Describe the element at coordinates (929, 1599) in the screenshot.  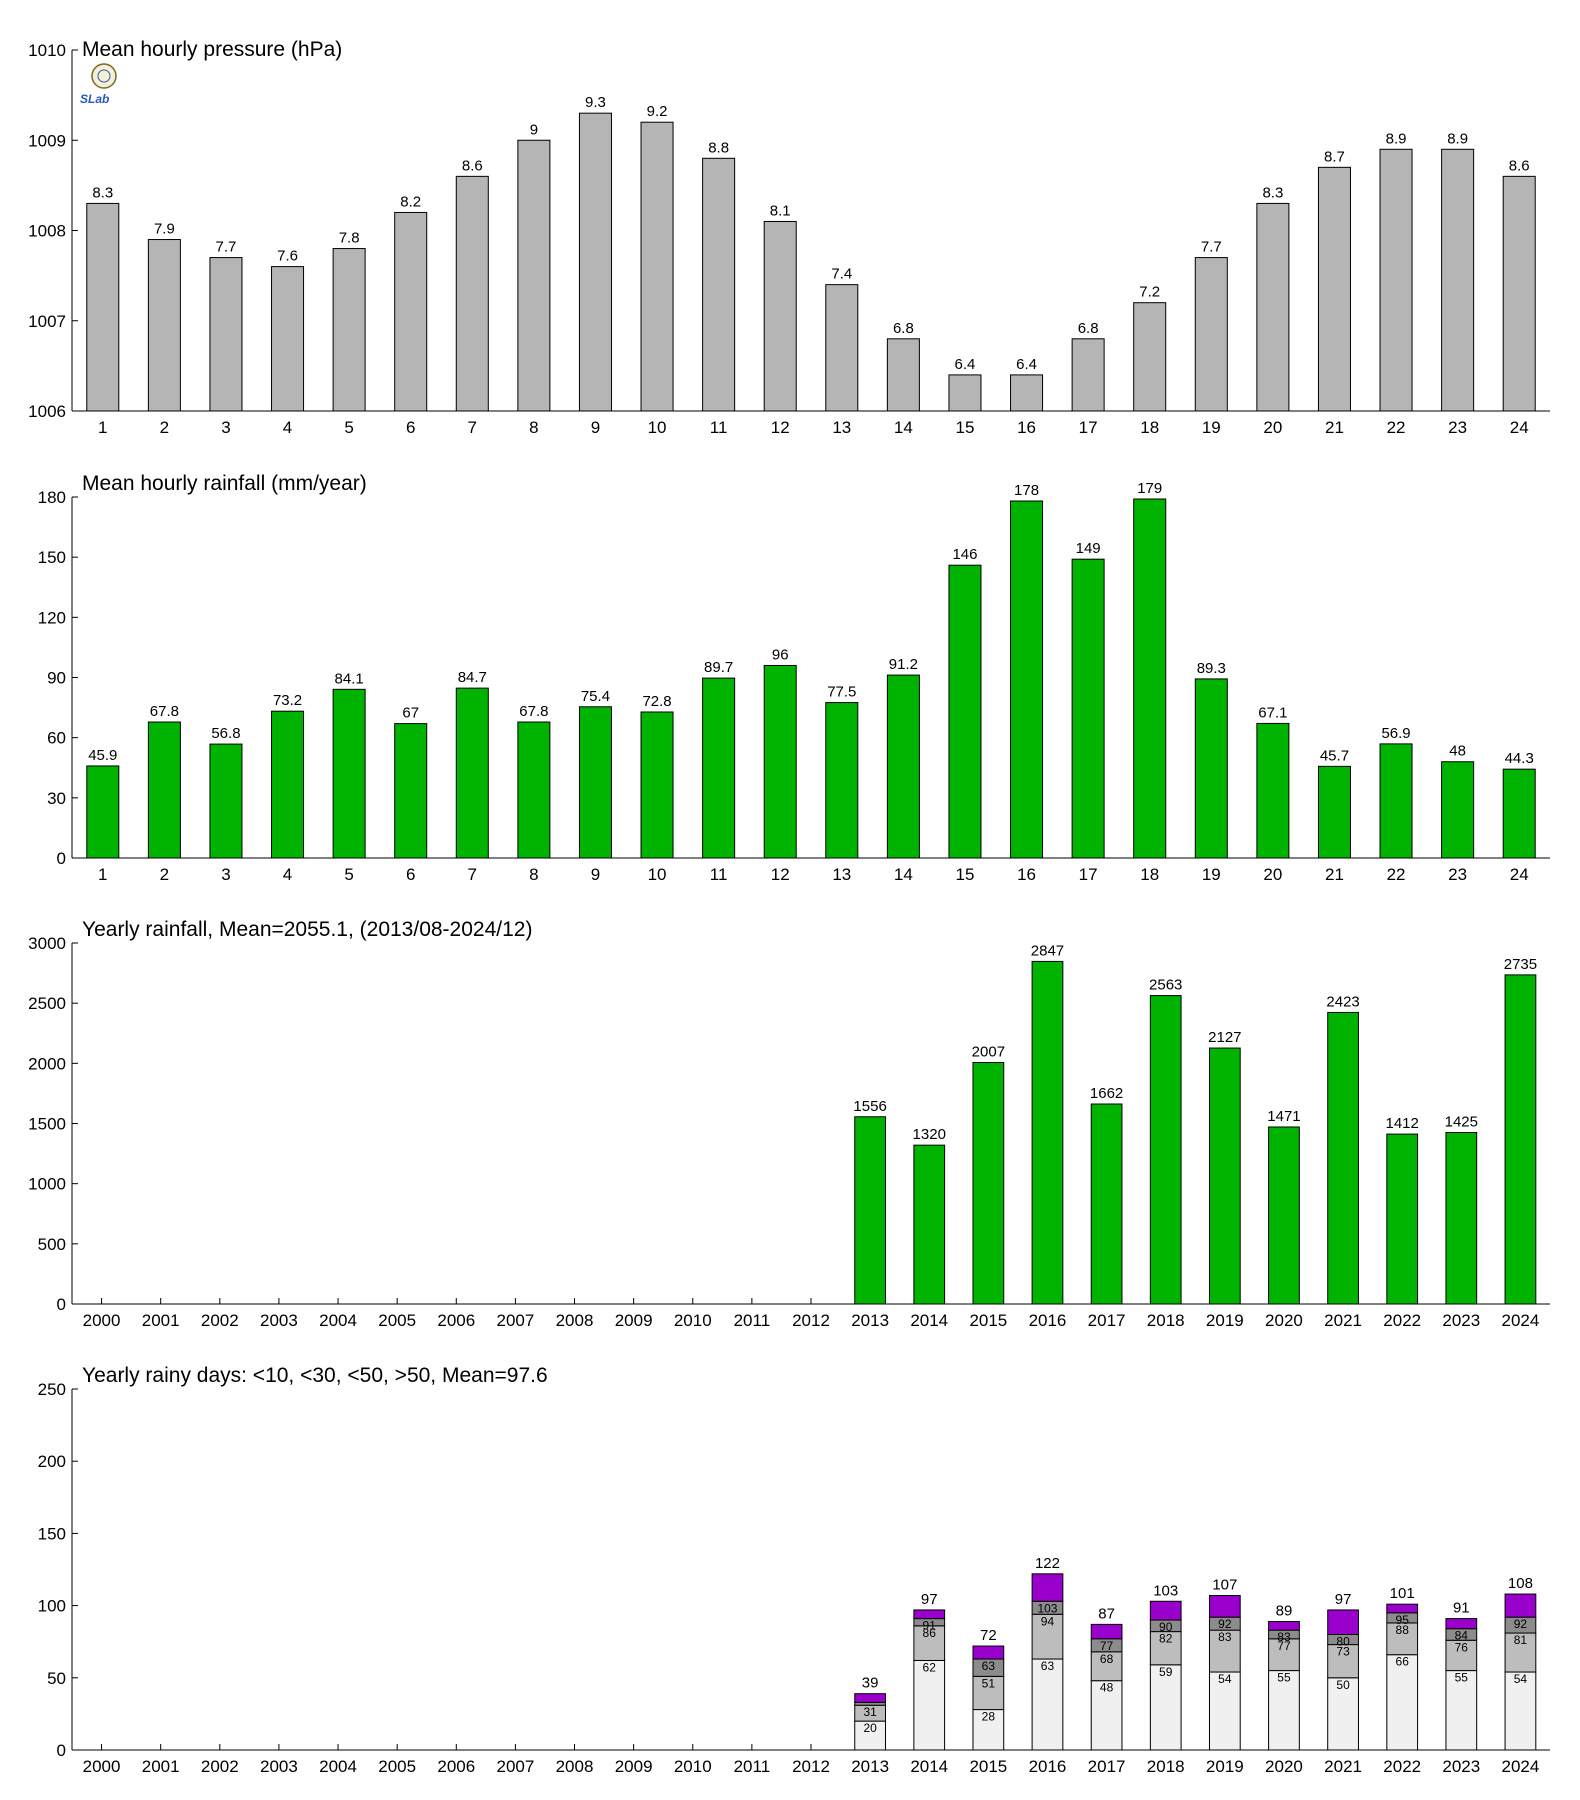
I see `total-label: 97` at that location.